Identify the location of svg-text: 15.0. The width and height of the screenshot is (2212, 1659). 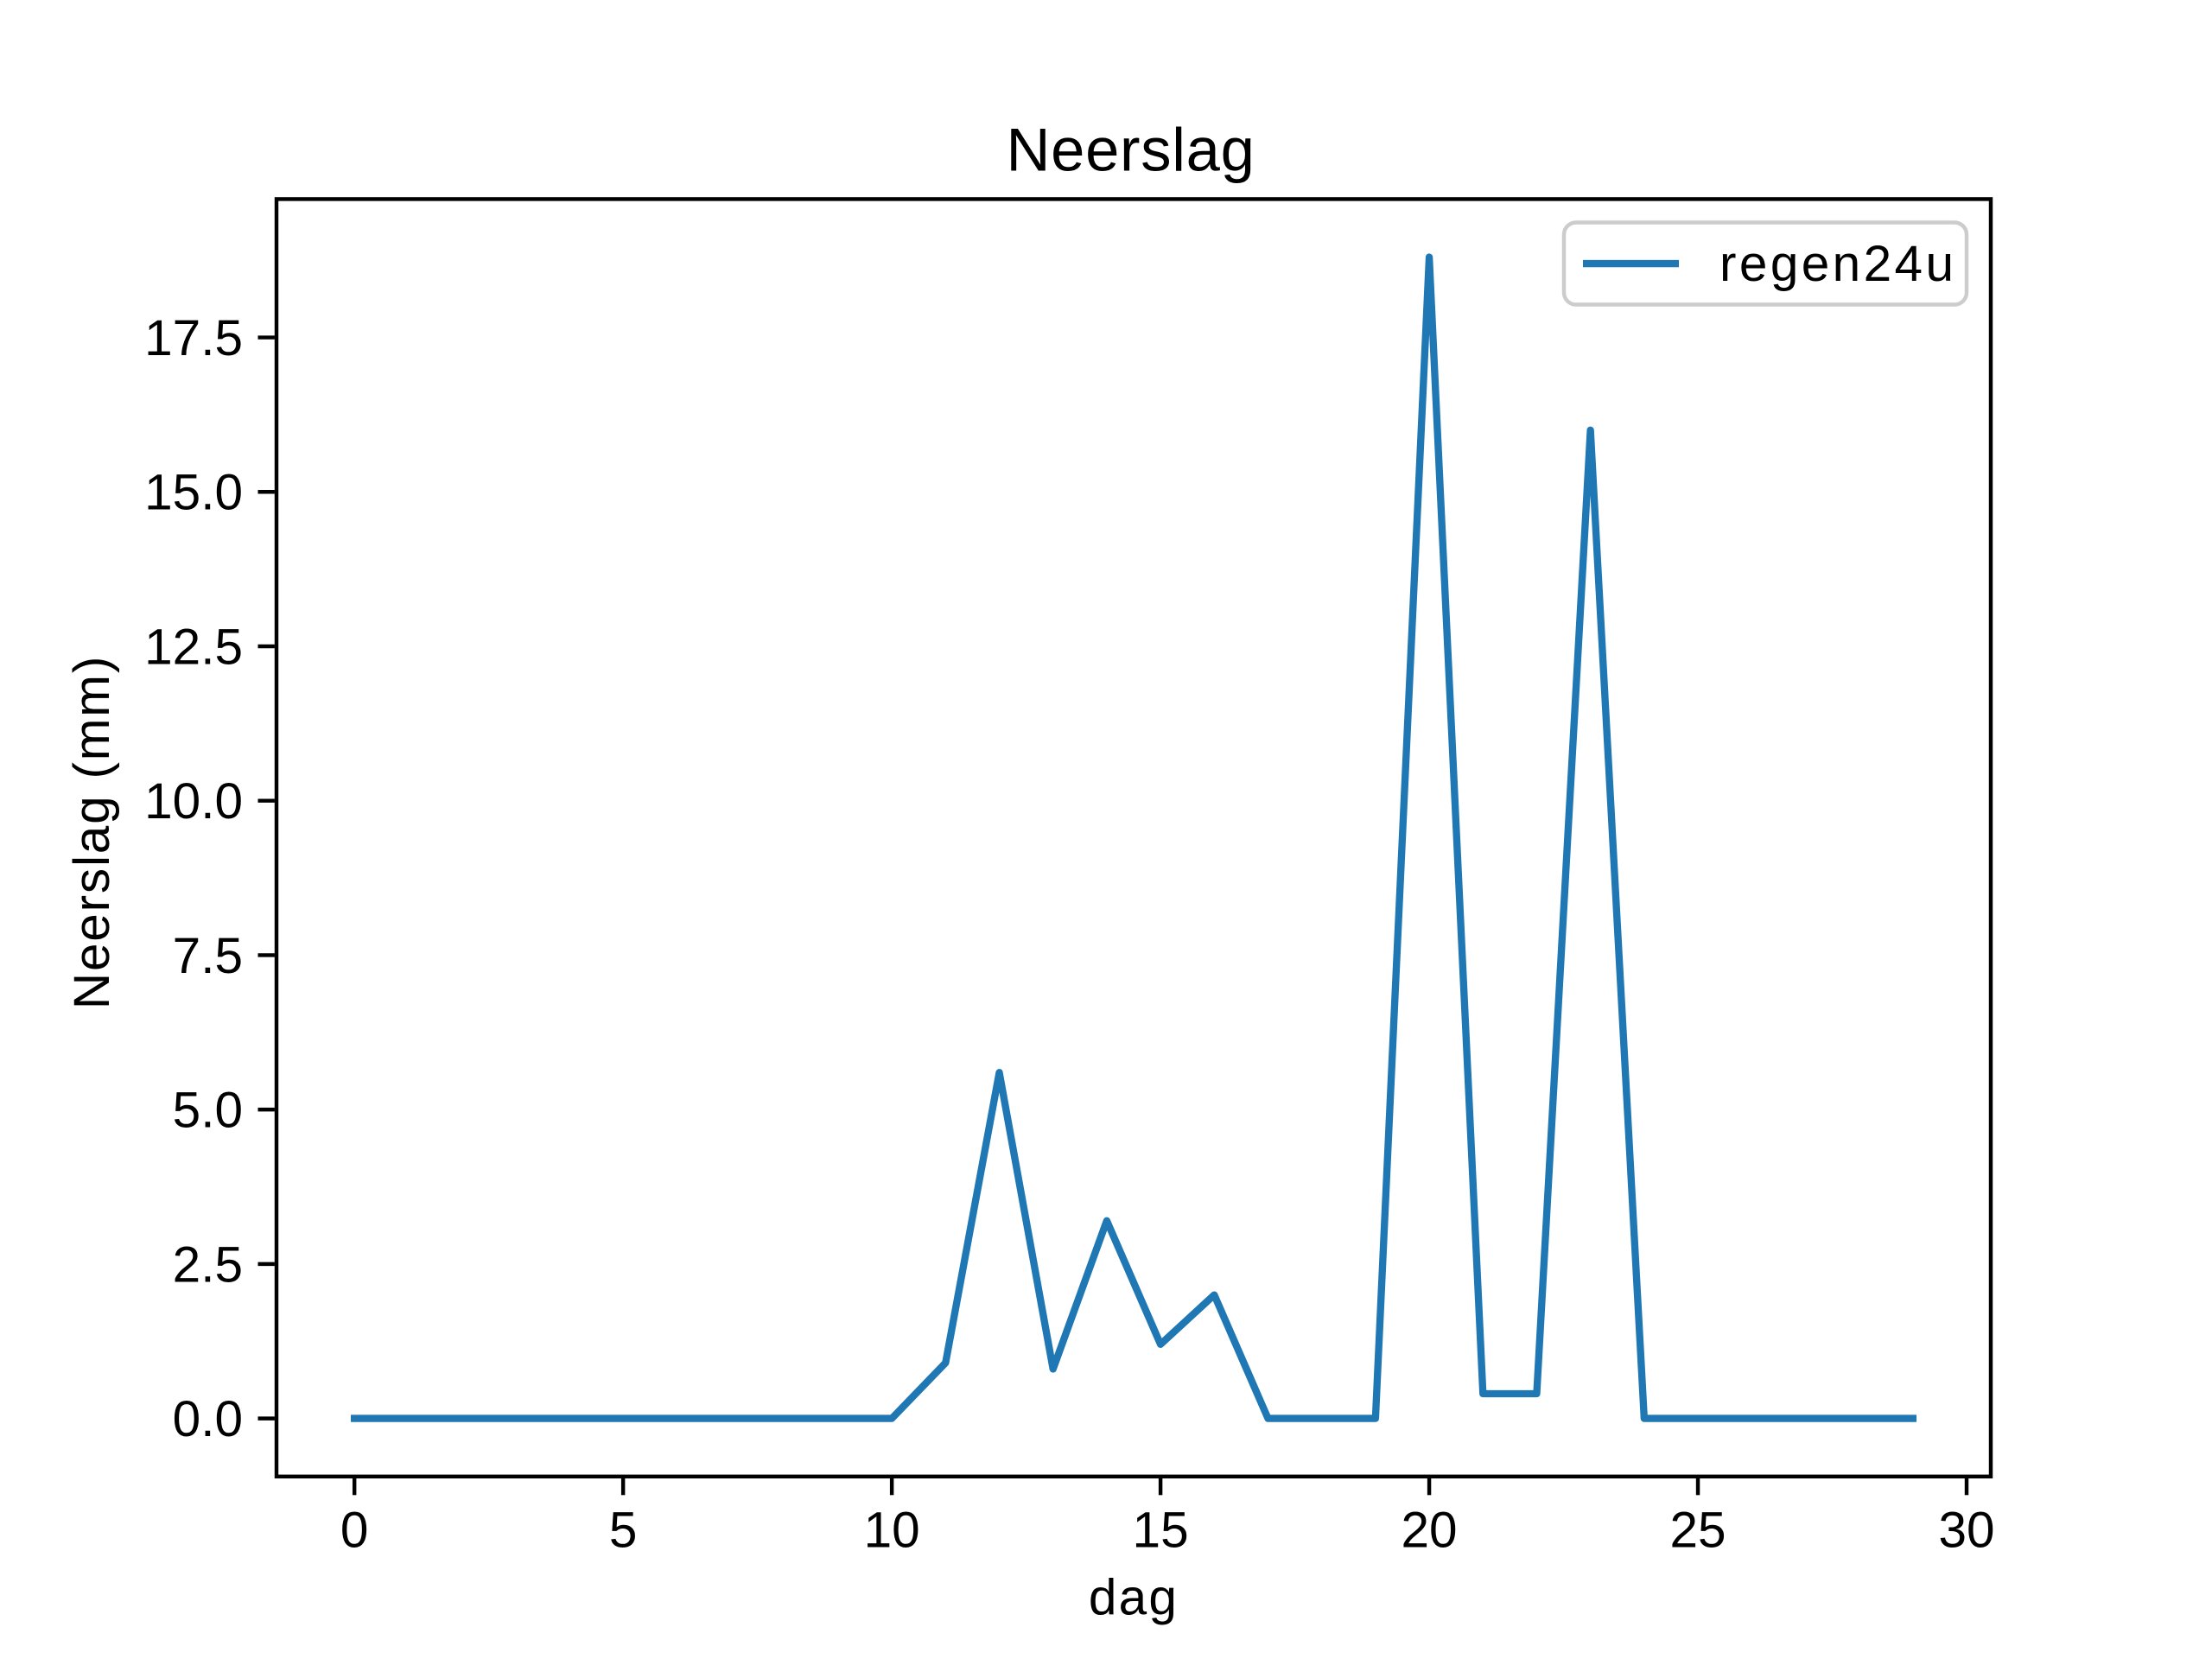
(193, 493).